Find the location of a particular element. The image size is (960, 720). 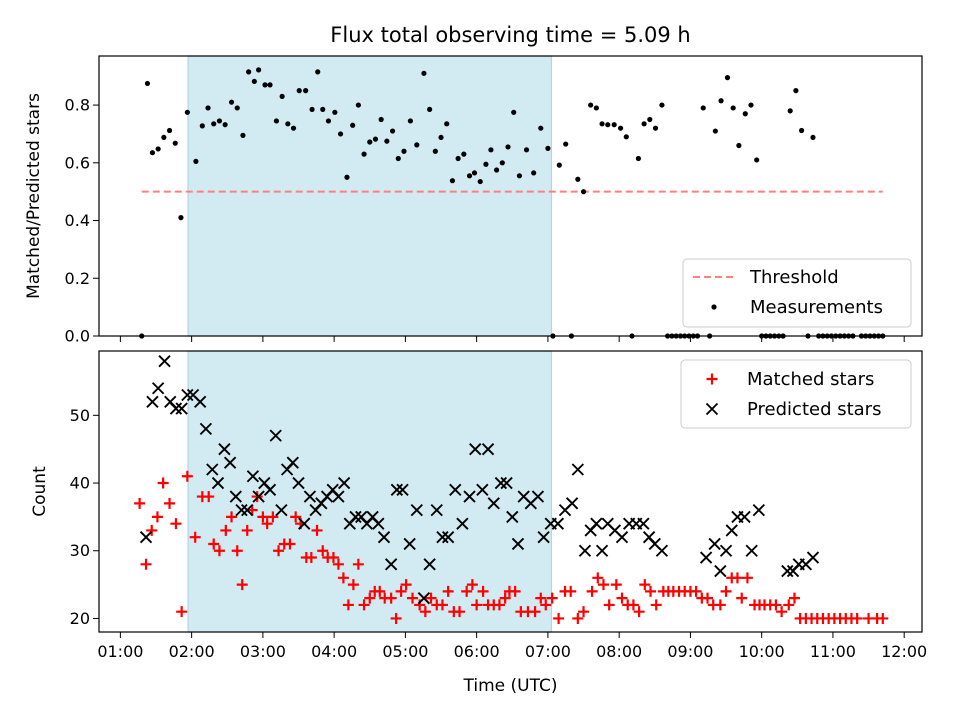

x-tick-label: 10:00 is located at coordinates (762, 651).